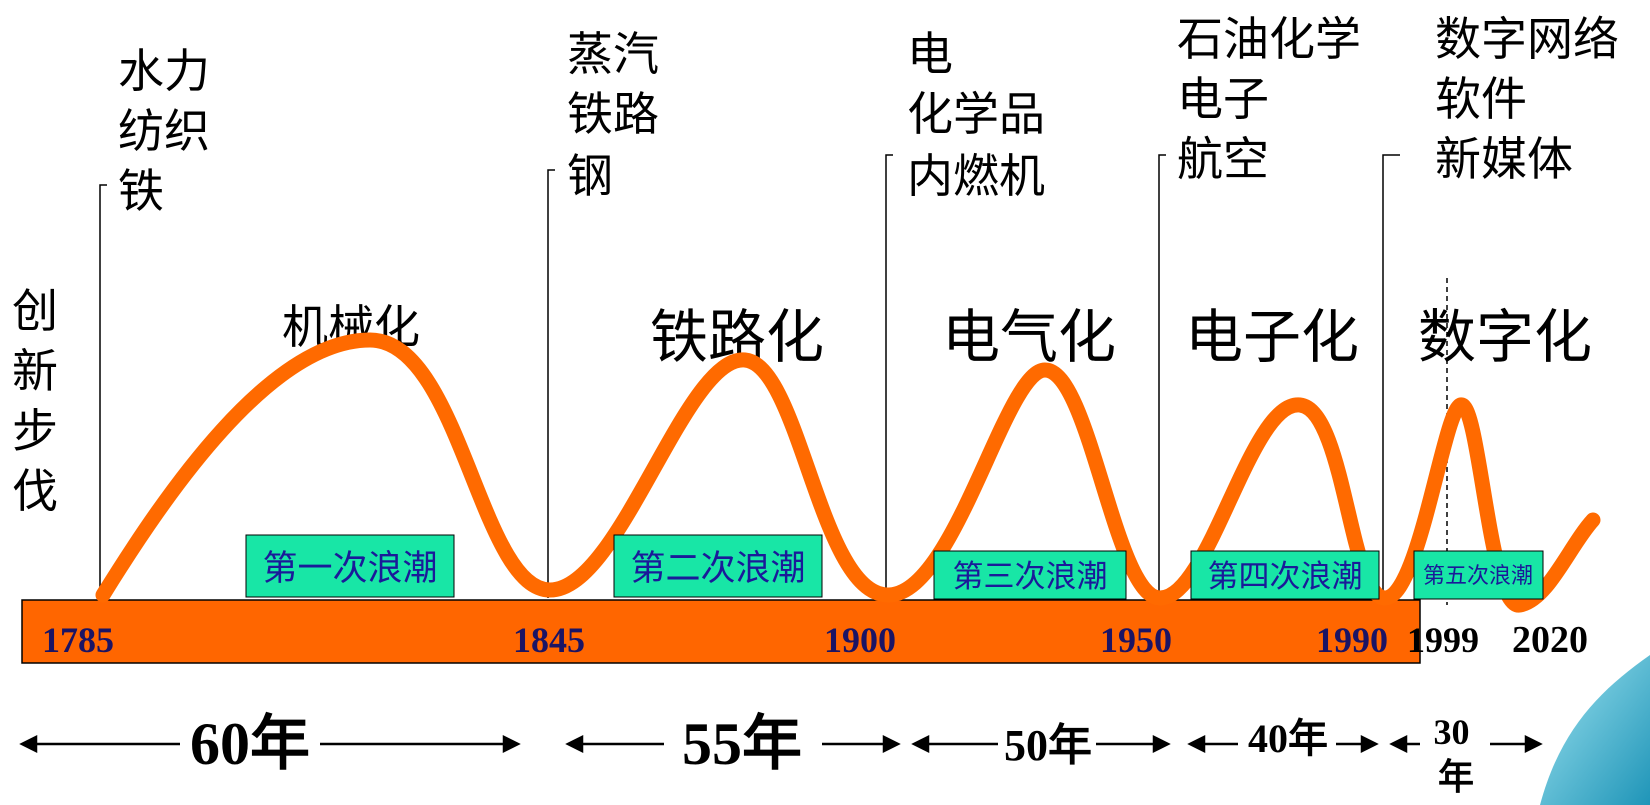  Describe the element at coordinates (164, 131) in the screenshot. I see `tech-item: 纺织` at that location.